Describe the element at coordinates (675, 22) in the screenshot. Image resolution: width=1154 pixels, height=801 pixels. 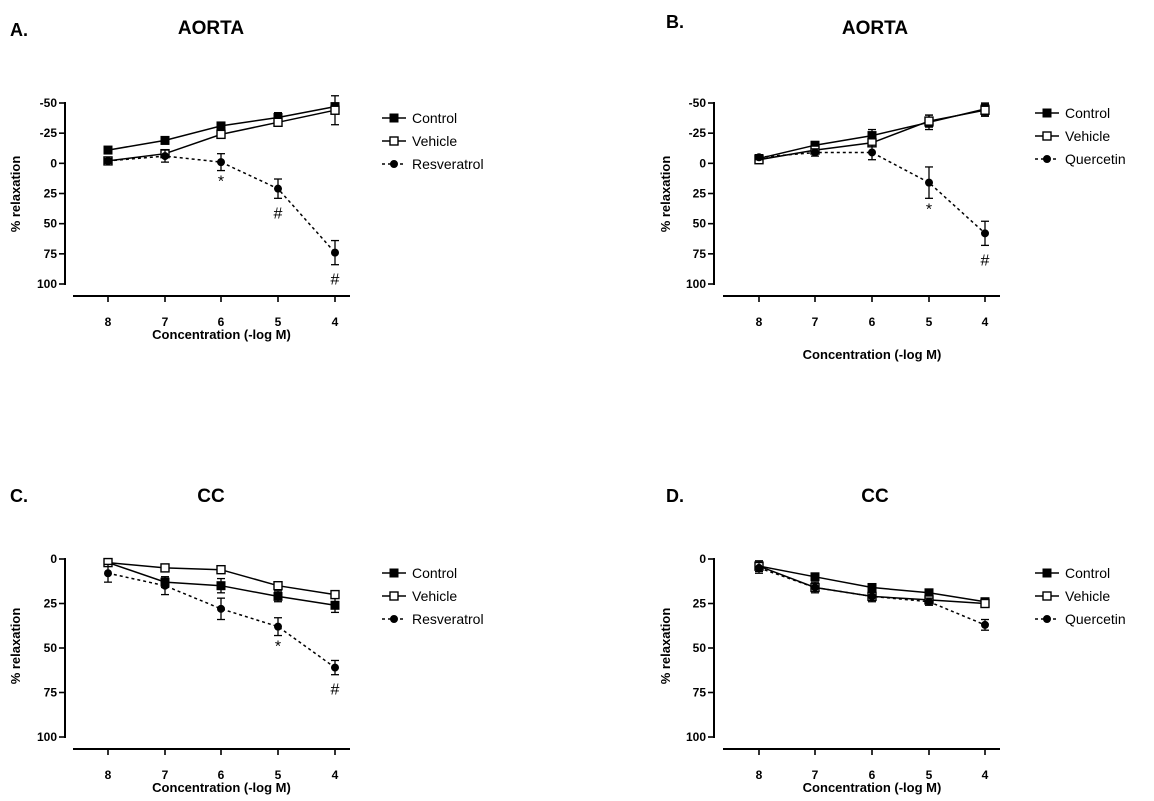
I see `panel-label: B.` at that location.